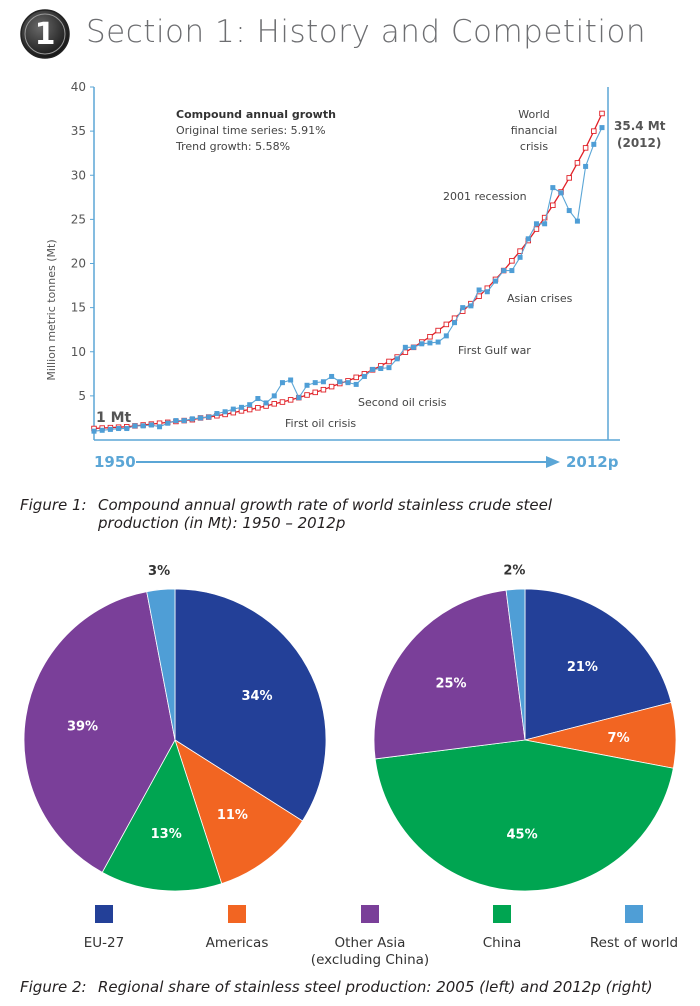 The height and width of the screenshot is (1006, 700). I want to click on annotation-second-oil-crisis: Second oil crisis, so click(402, 402).